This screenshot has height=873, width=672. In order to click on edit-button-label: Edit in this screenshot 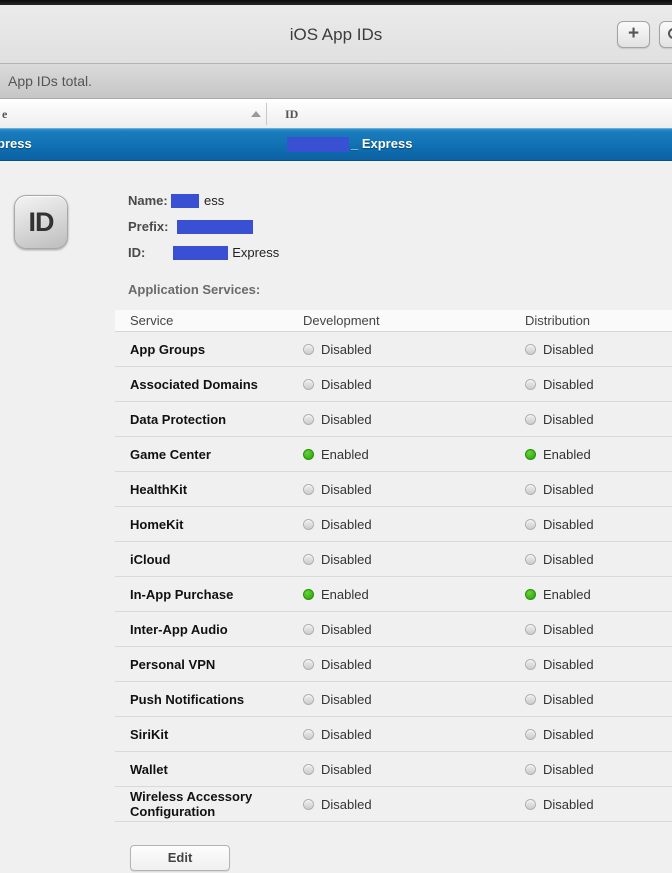, I will do `click(180, 857)`.